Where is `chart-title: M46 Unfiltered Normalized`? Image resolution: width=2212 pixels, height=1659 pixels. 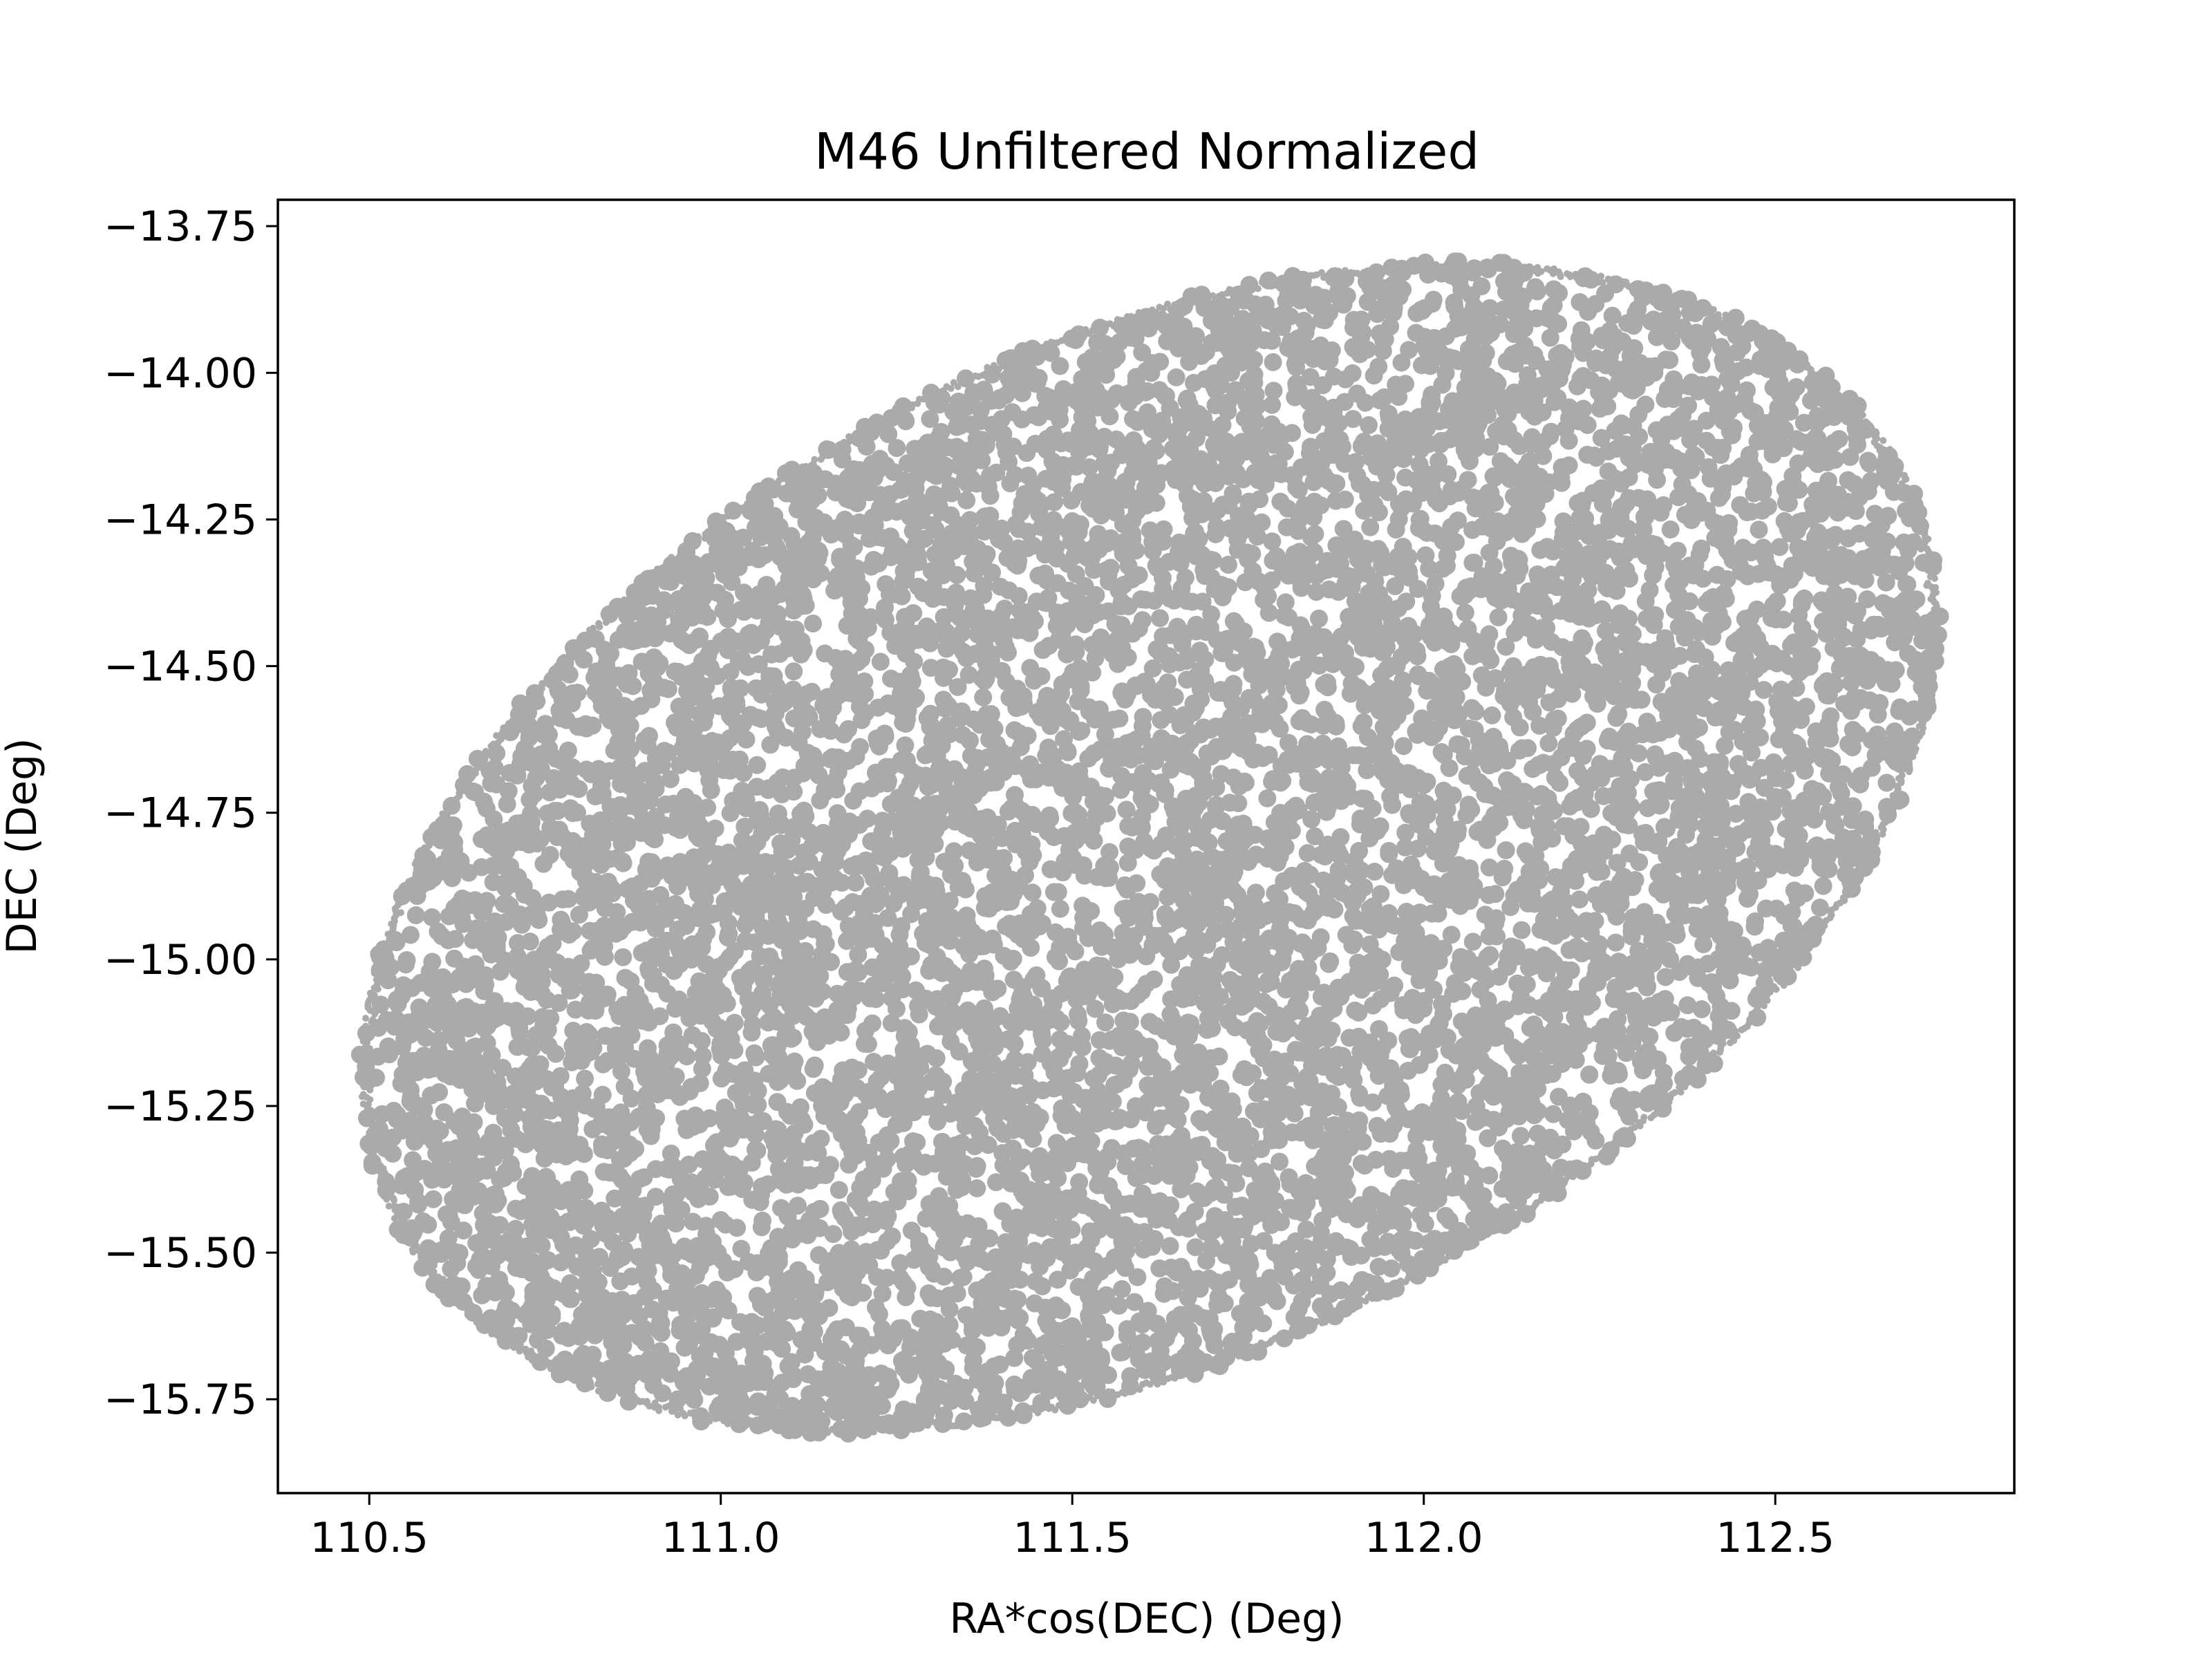
chart-title: M46 Unfiltered Normalized is located at coordinates (1146, 151).